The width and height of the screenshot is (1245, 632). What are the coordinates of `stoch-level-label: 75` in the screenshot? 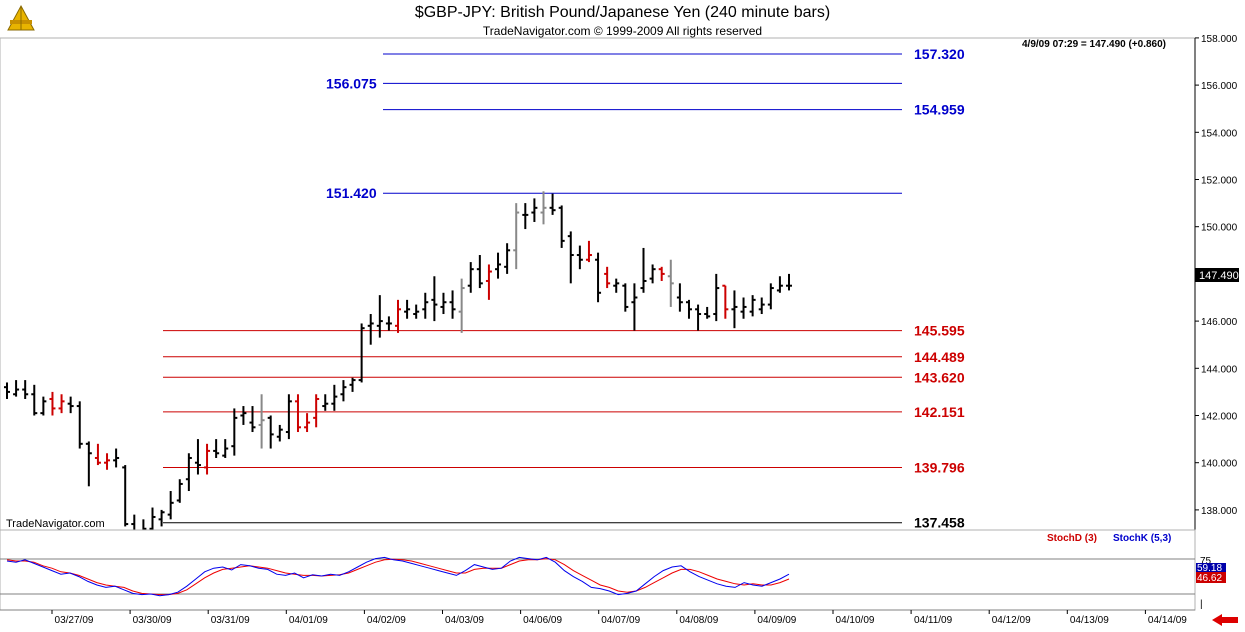 It's located at (1206, 561).